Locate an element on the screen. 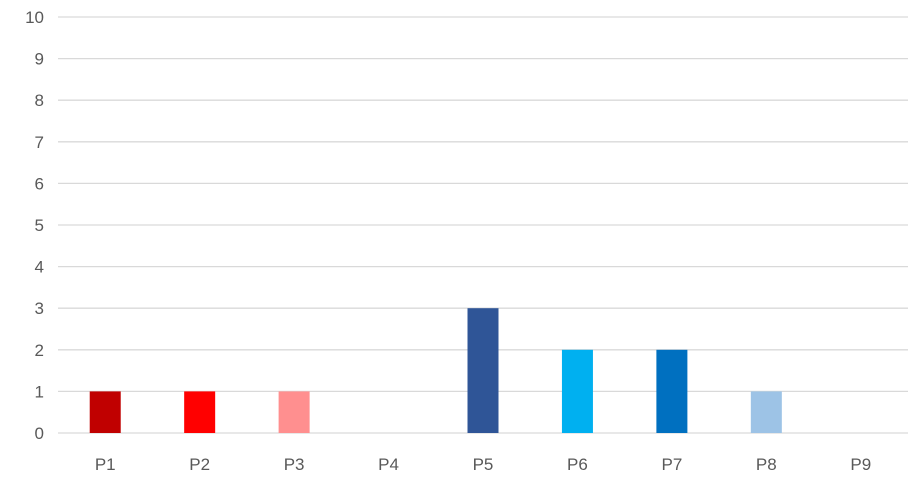 The height and width of the screenshot is (480, 916). x-axis-ticks: P1 P2 P3 P4 P5 P6 P7 P8 P9 is located at coordinates (483, 464).